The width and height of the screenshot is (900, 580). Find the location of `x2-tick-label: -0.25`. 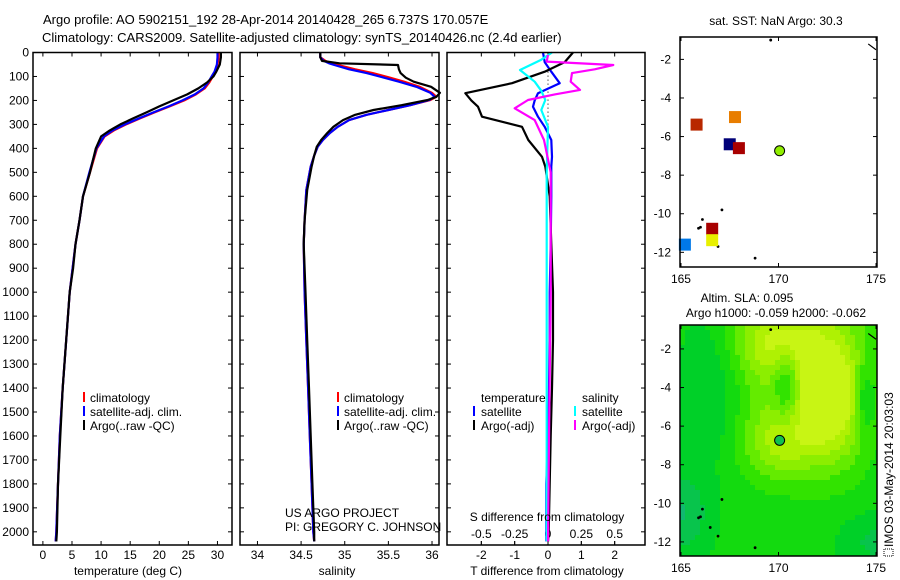

x2-tick-label: -0.25 is located at coordinates (515, 534).